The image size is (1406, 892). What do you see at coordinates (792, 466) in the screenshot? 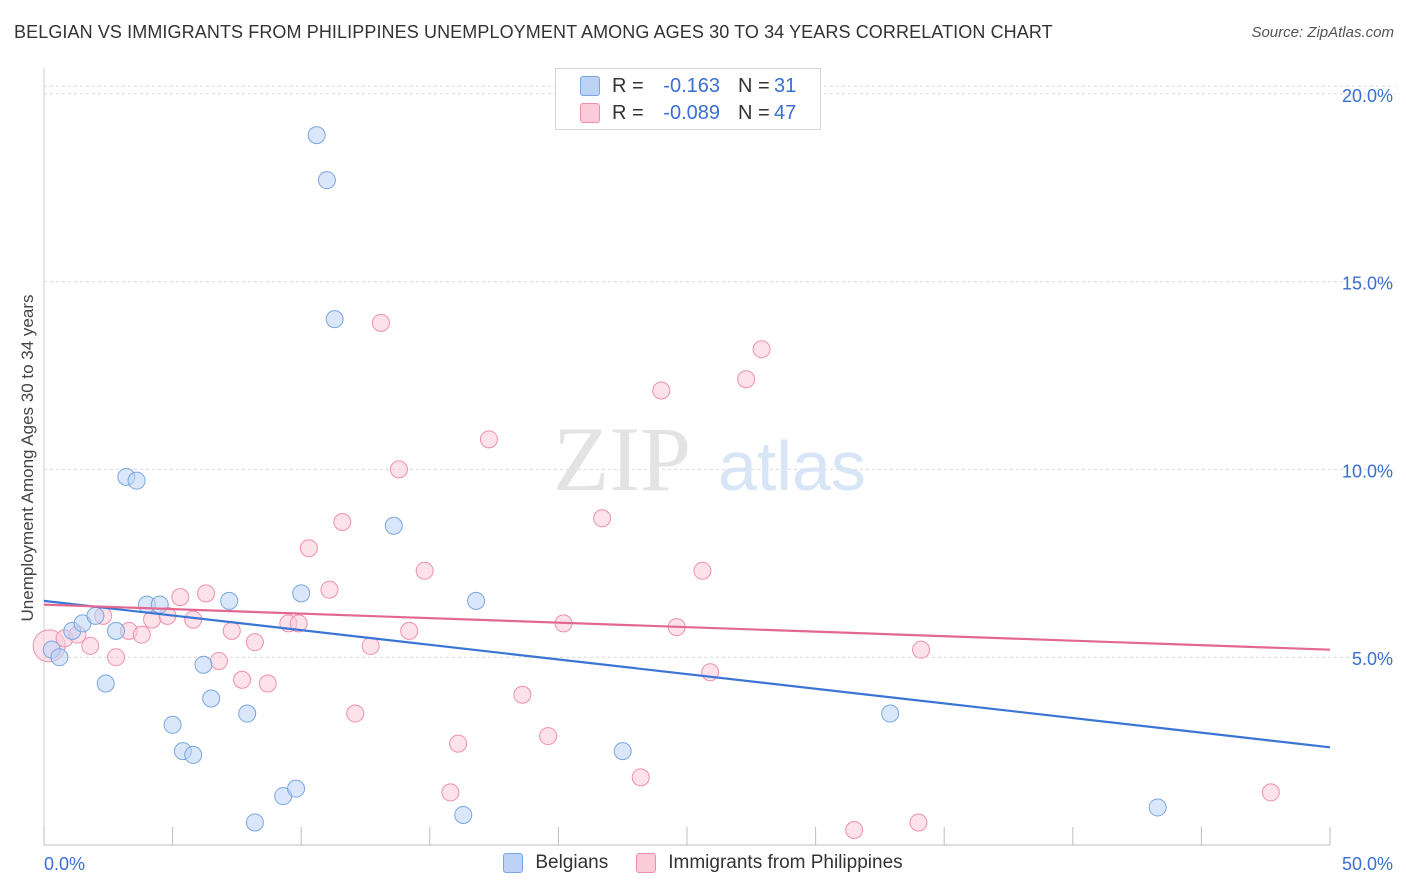
I see `watermark-atlas: atlas` at bounding box center [792, 466].